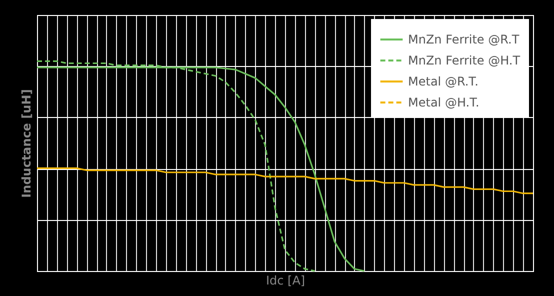 This screenshot has height=296, width=554. I want to click on x-axis-title: Idc [A], so click(286, 281).